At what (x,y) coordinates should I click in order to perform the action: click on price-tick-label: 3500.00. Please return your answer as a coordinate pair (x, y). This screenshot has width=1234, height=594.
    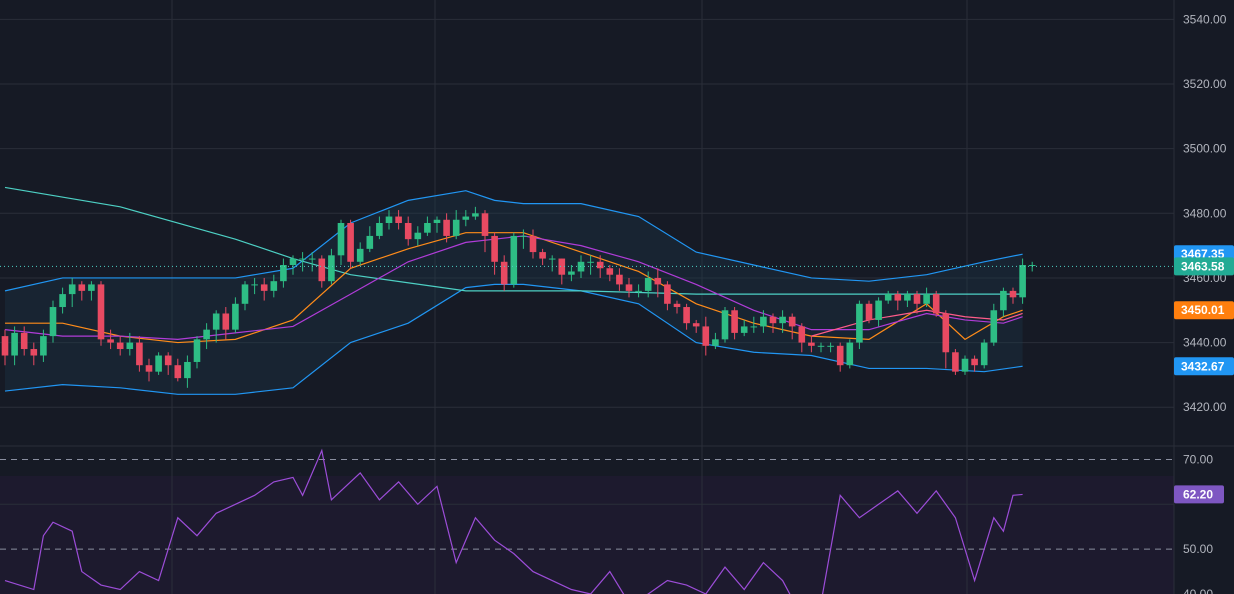
    Looking at the image, I should click on (1205, 149).